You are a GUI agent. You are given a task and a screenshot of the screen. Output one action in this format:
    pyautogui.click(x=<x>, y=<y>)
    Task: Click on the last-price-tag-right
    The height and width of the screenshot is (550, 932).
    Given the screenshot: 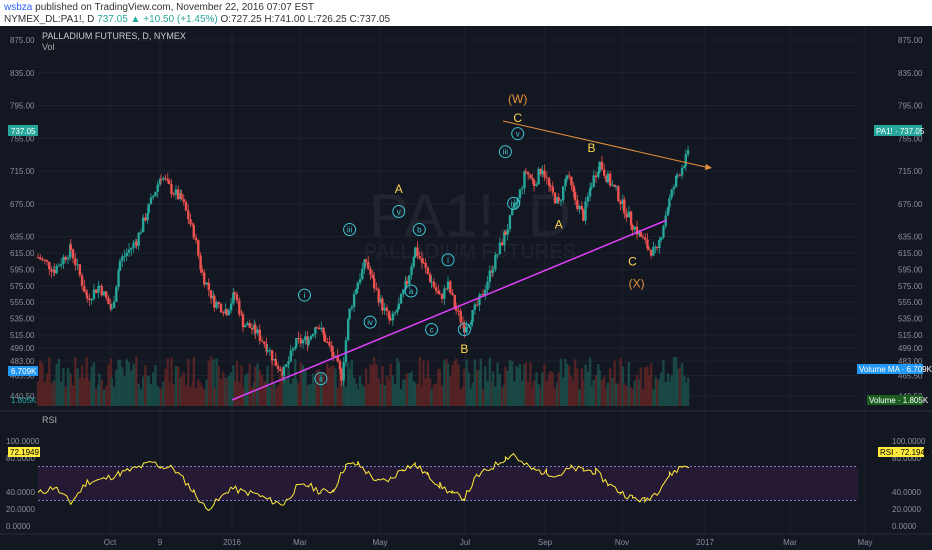 What is the action you would take?
    pyautogui.click(x=898, y=130)
    